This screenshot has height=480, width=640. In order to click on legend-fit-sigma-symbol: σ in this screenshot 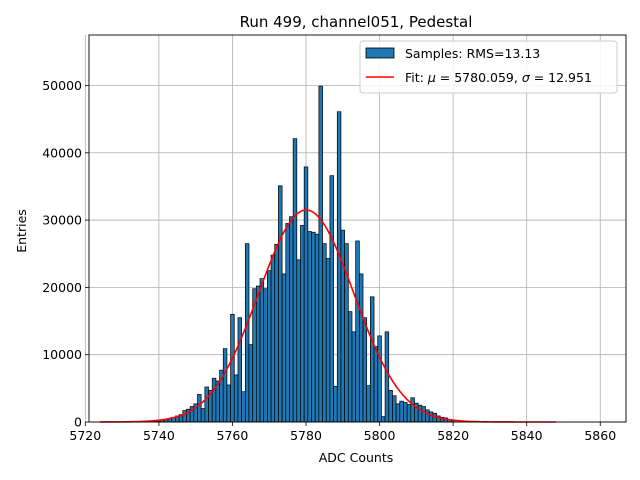, I will do `click(526, 77)`.